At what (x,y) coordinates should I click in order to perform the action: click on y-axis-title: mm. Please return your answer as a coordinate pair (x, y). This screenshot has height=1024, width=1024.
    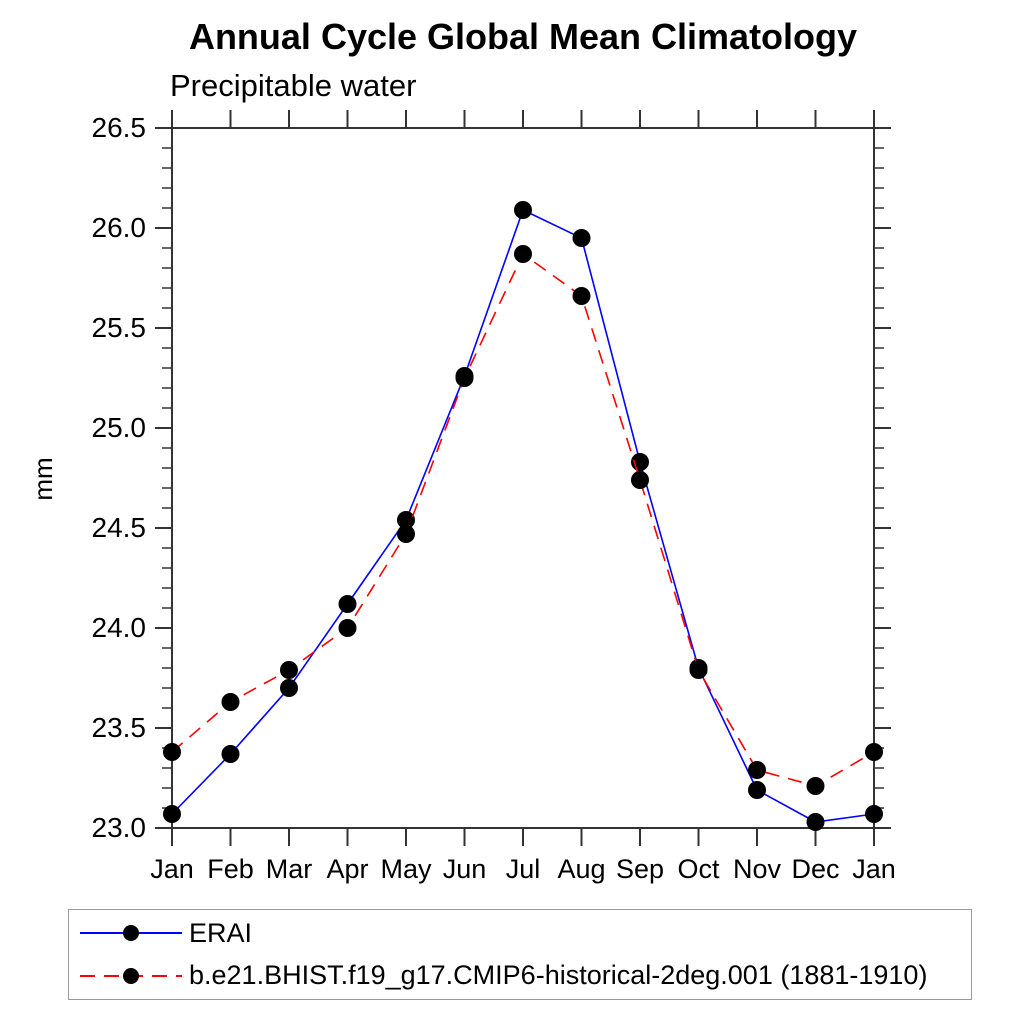
    Looking at the image, I should click on (43, 478).